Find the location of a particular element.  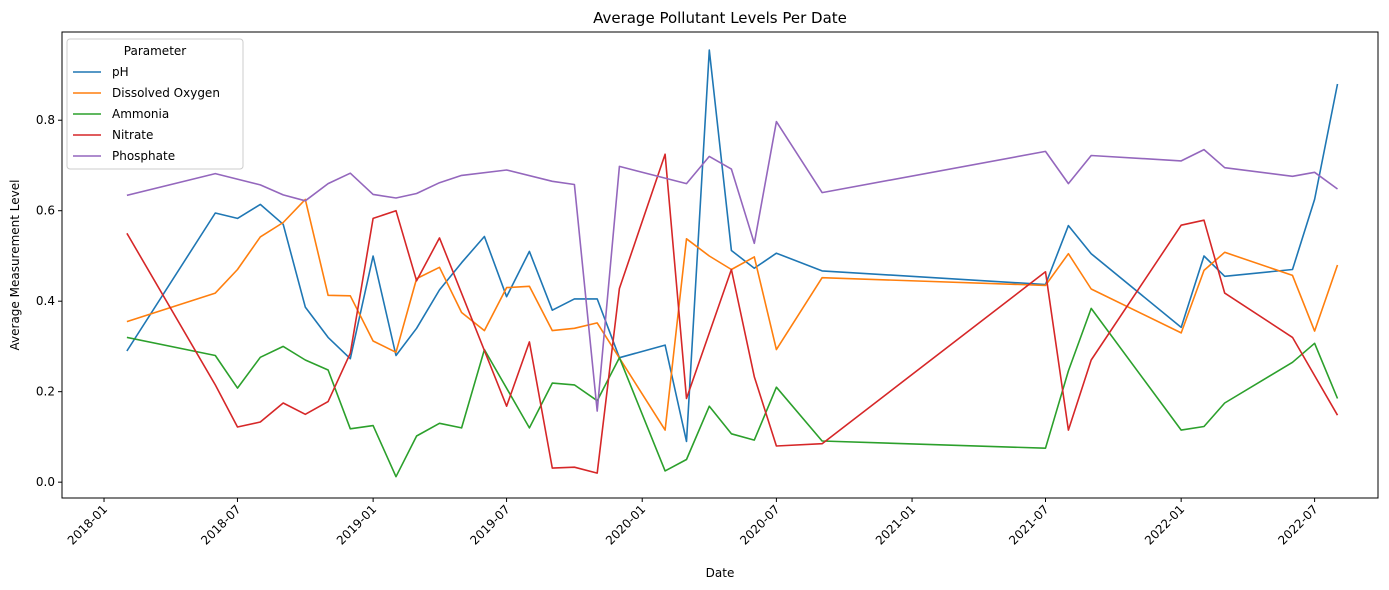

legend-title: Parameter is located at coordinates (155, 51).